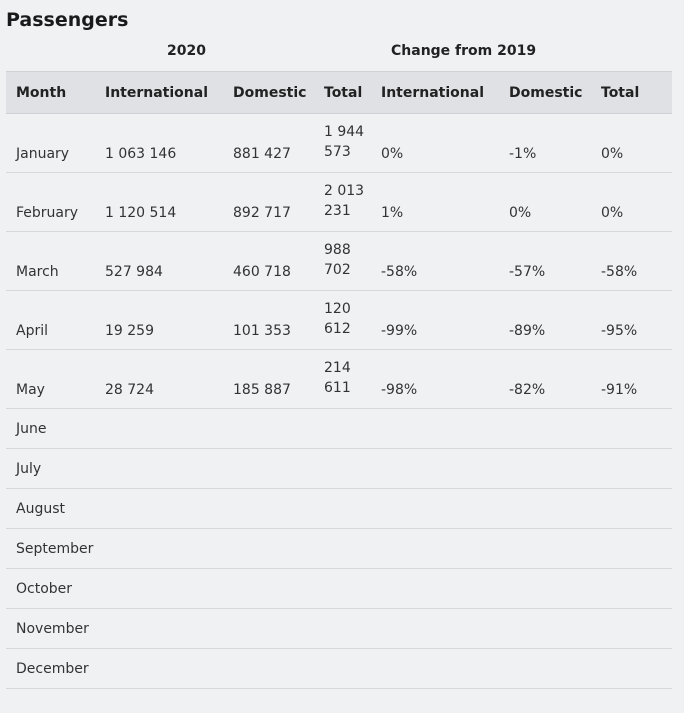 The image size is (684, 713). I want to click on domestic-cell: 185 887, so click(278, 379).